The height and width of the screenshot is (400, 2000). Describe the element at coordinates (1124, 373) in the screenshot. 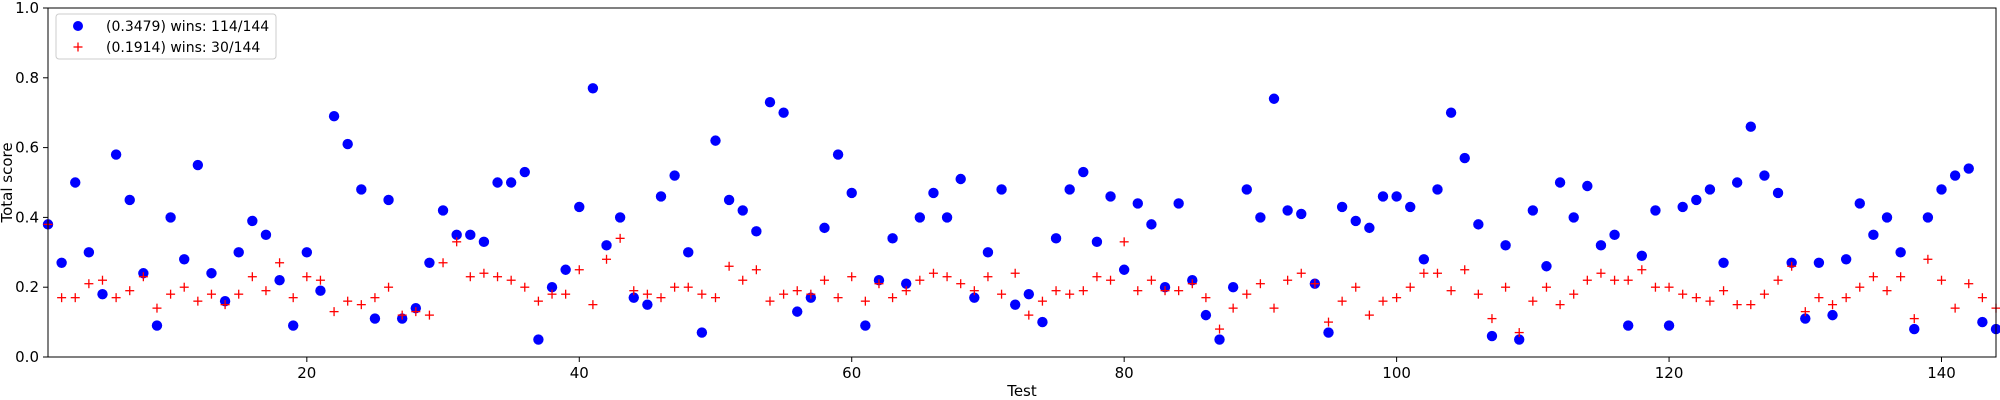

I see `x-tick-label: 80` at that location.